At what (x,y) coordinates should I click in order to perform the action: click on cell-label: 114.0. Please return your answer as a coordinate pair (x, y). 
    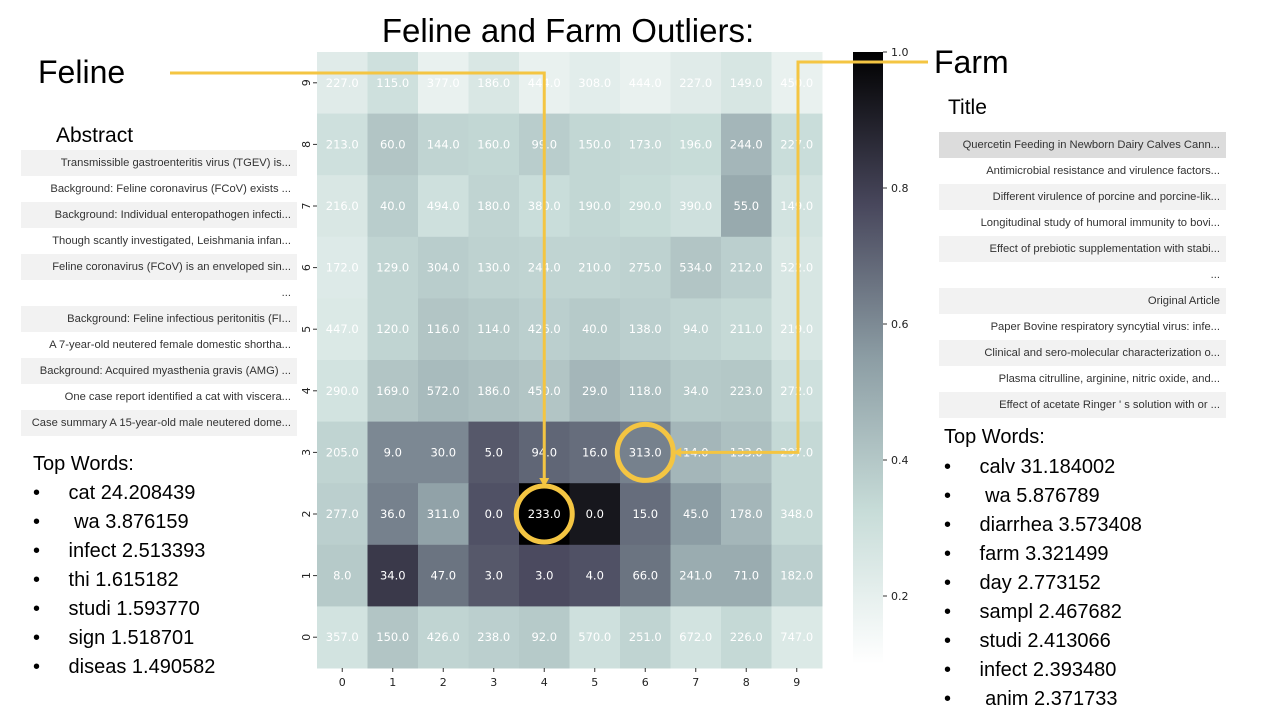
    Looking at the image, I should click on (493, 329).